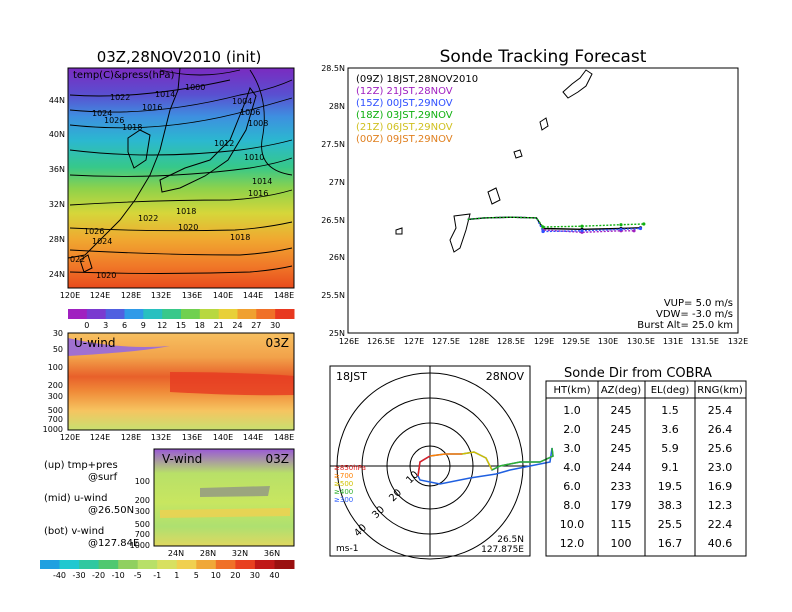 Image resolution: width=792 pixels, height=612 pixels. I want to click on isobar-label: 1014, so click(165, 94).